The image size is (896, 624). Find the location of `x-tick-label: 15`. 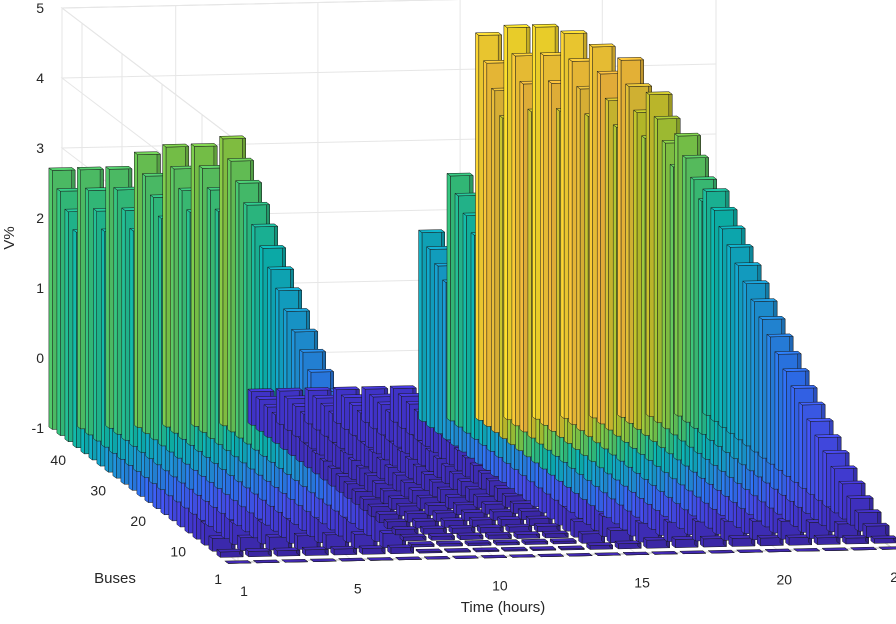

x-tick-label: 15 is located at coordinates (642, 582).